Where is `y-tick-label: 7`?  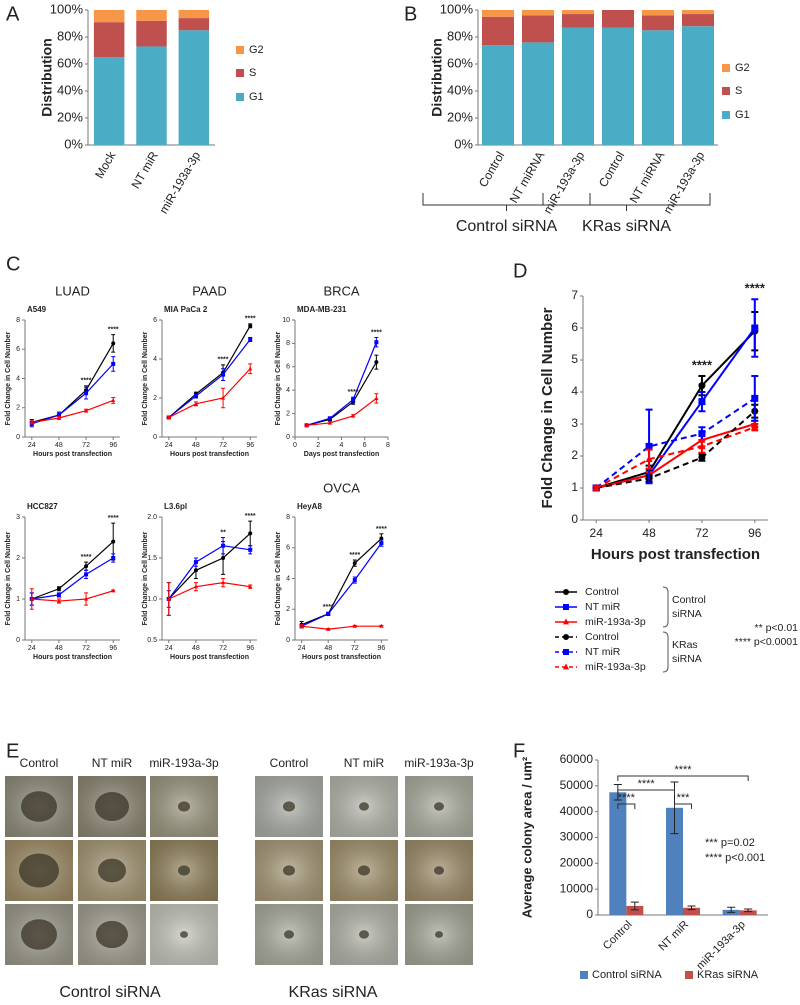
y-tick-label: 7 is located at coordinates (574, 295).